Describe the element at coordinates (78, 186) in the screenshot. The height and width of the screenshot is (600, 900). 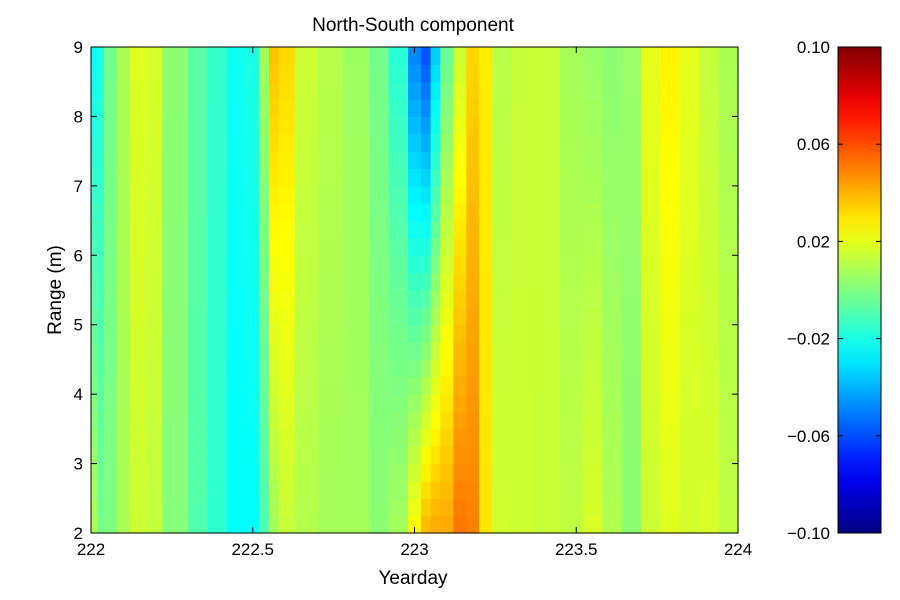
I see `y-tick-label: 7` at that location.